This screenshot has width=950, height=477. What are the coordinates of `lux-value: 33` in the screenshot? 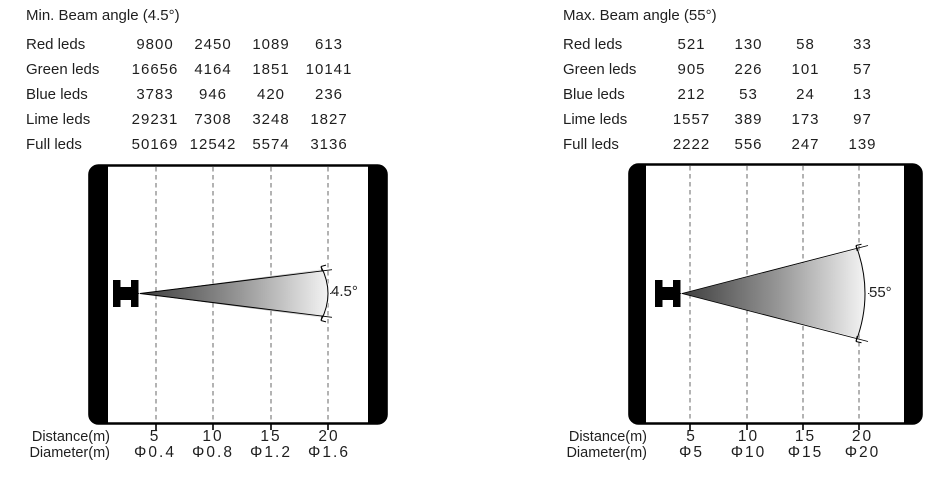 It's located at (862, 44).